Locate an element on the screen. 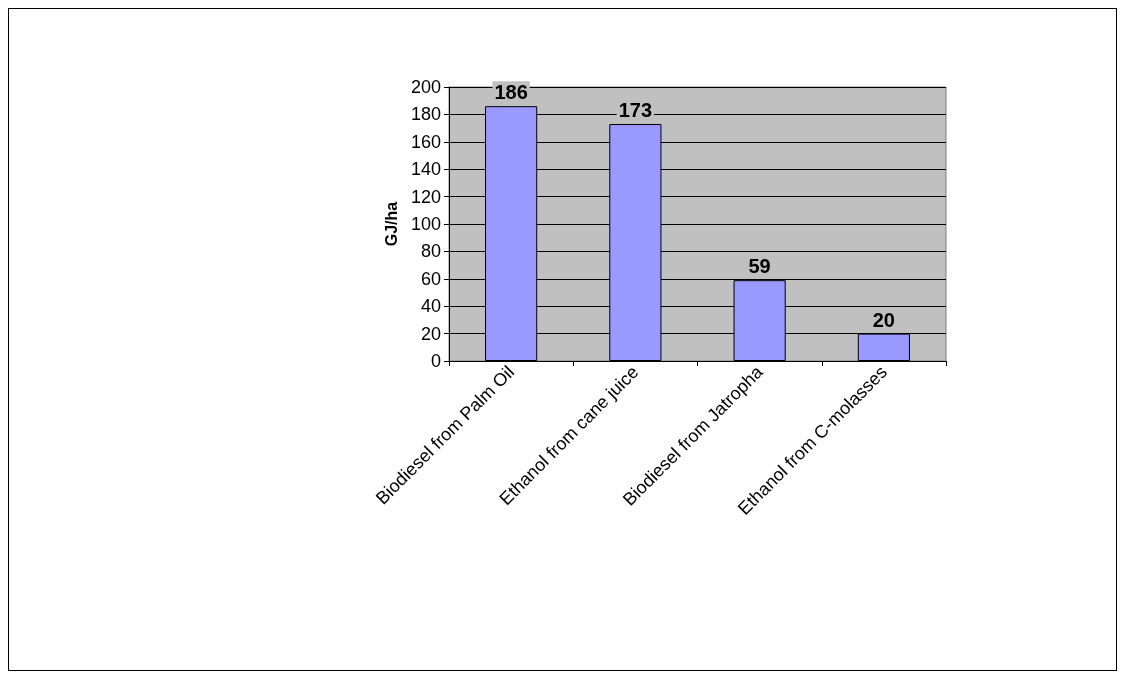 The height and width of the screenshot is (679, 1125). y-axis-title: GJ/ha is located at coordinates (391, 224).